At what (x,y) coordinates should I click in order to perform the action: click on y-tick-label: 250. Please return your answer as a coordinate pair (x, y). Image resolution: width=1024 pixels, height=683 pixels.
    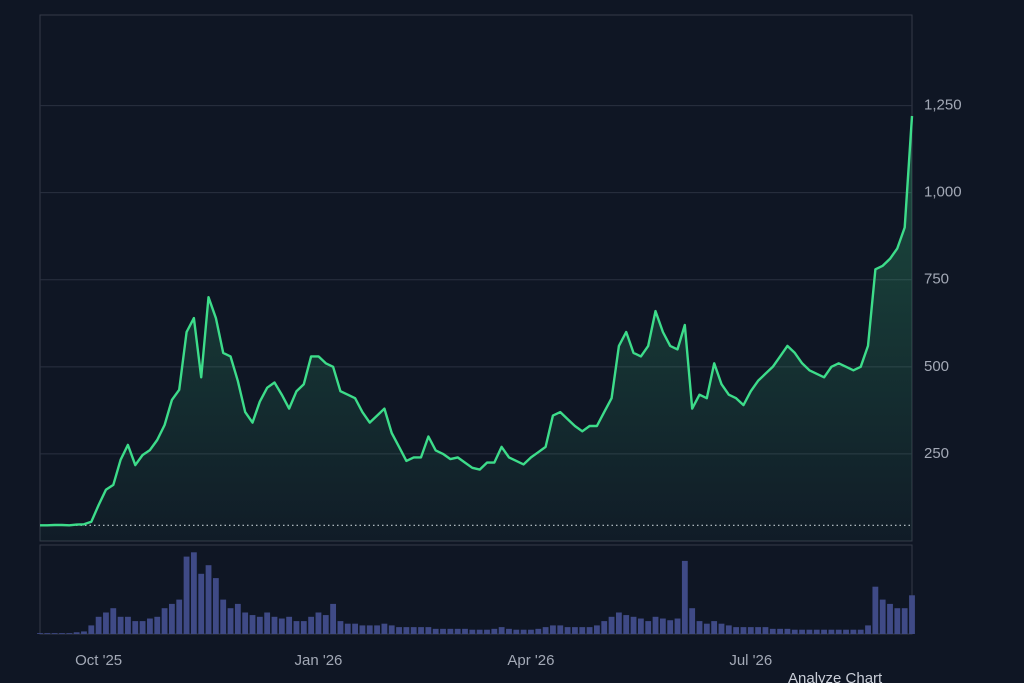
    Looking at the image, I should click on (936, 453).